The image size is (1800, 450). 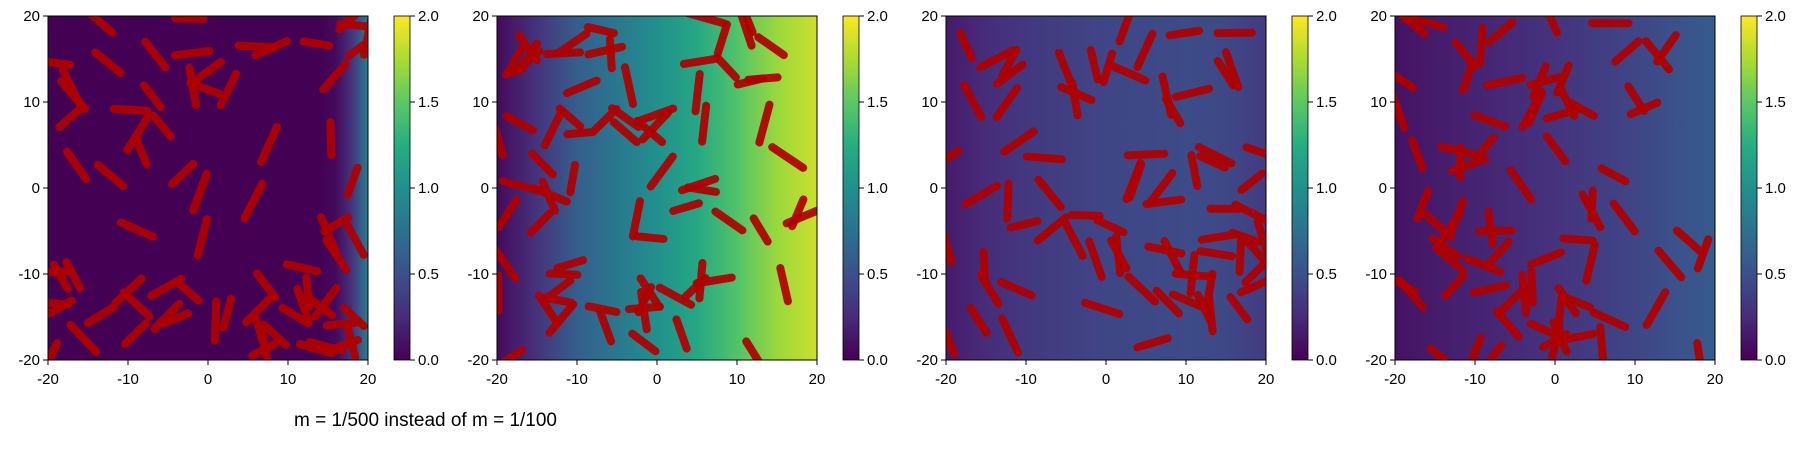 I want to click on rods-layer, so click(x=1106, y=187).